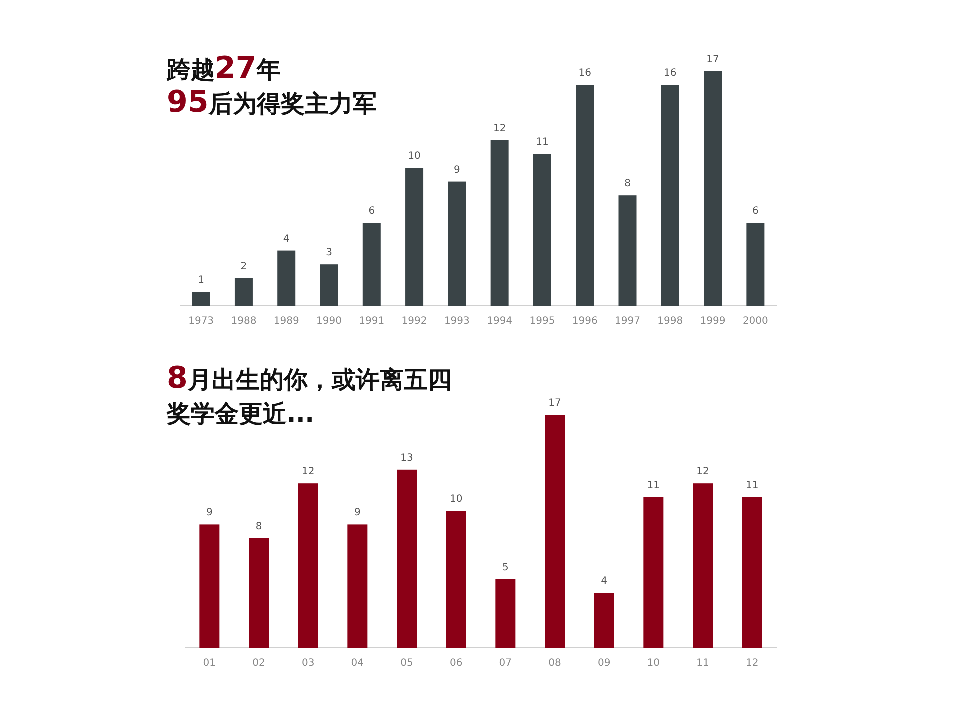 The image size is (966, 720). What do you see at coordinates (555, 663) in the screenshot?
I see `x-tick-label: 08` at bounding box center [555, 663].